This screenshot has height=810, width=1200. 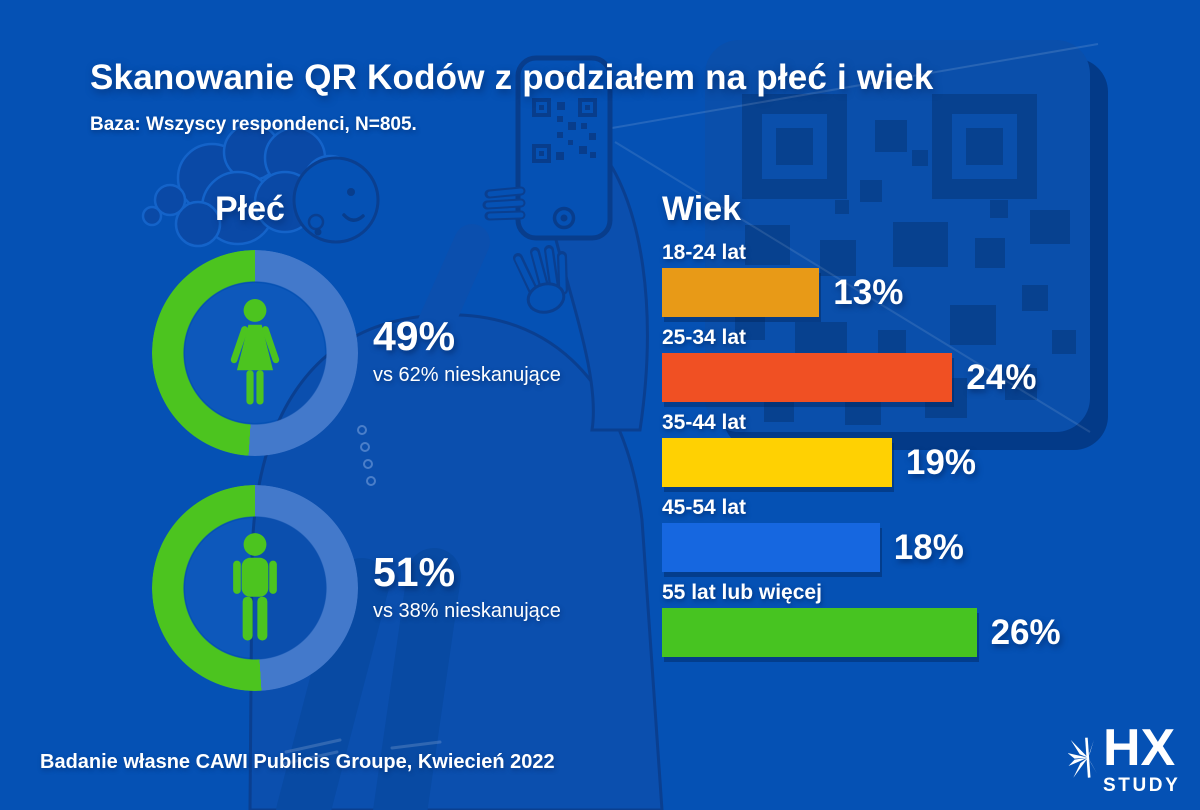 I want to click on age-value-label: 18%, so click(x=928, y=547).